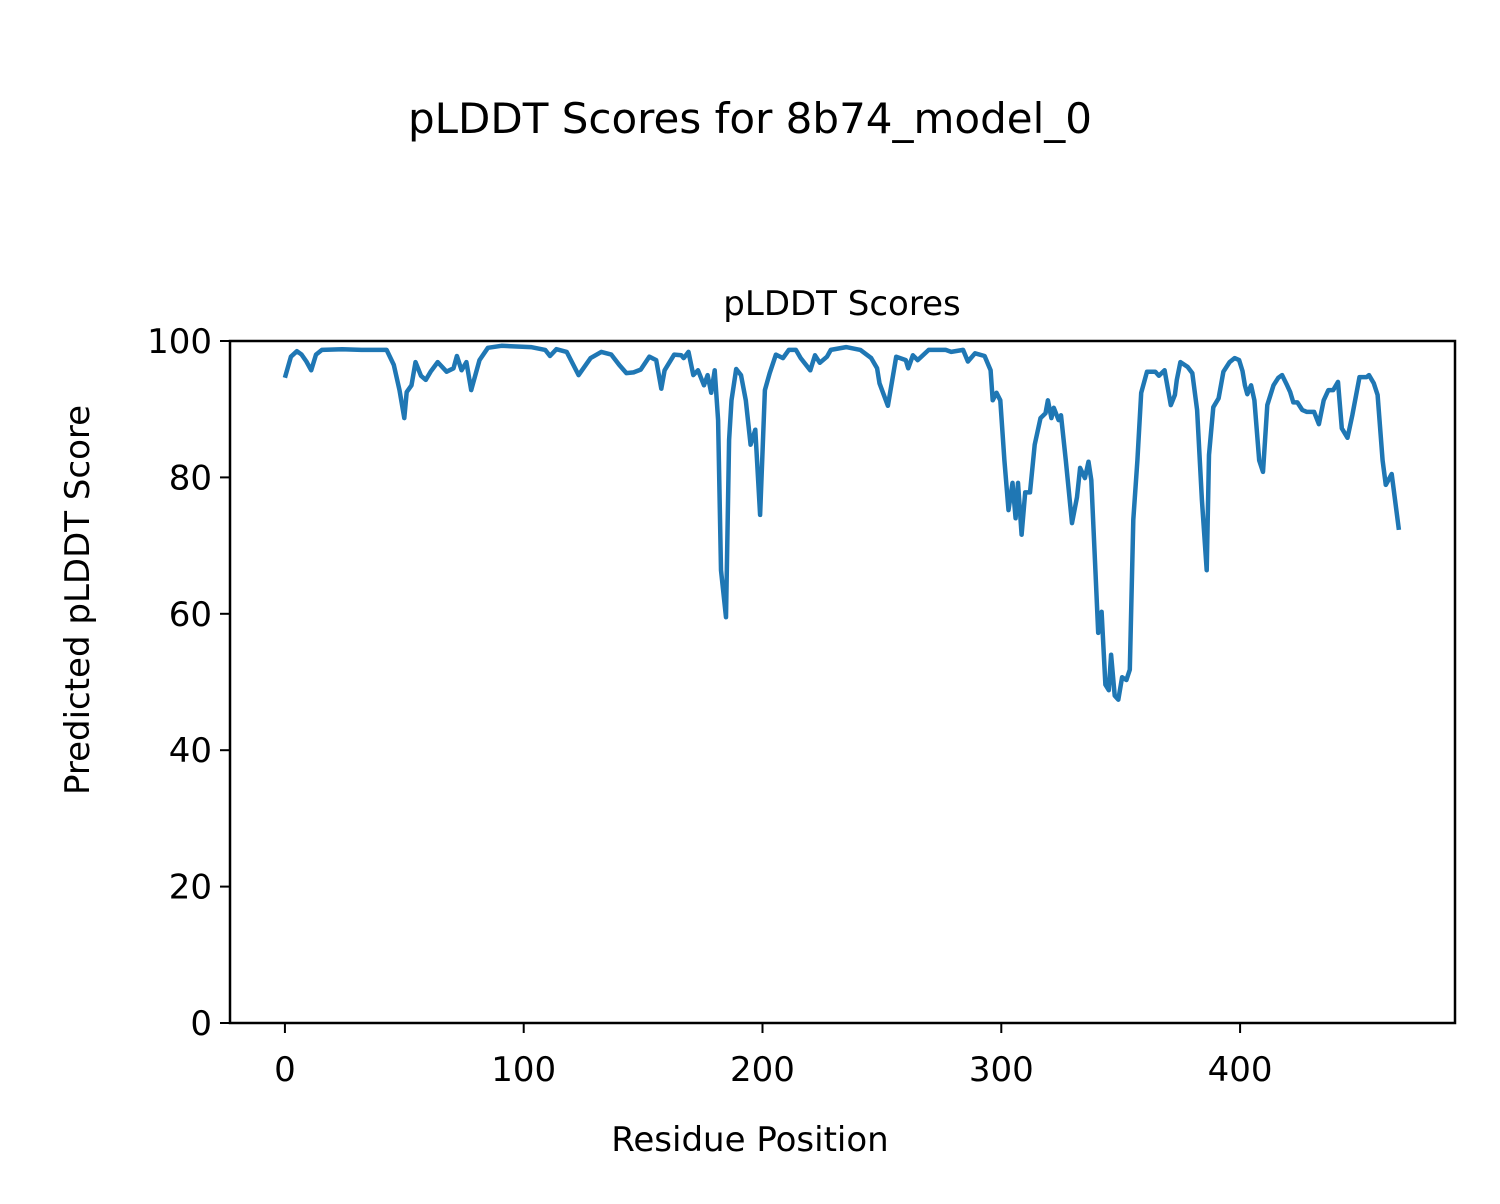 The image size is (1500, 1204). Describe the element at coordinates (523, 1070) in the screenshot. I see `x-tick-label: 100` at that location.